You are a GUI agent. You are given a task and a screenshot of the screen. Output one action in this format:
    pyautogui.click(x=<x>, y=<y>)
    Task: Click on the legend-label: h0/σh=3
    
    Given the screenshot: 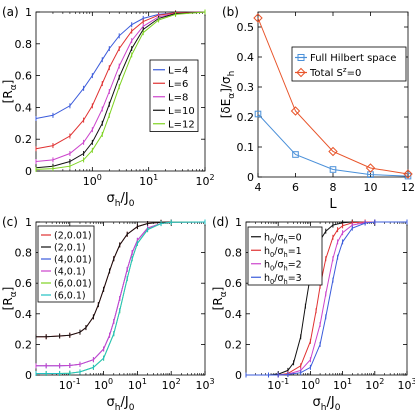 What is the action you would take?
    pyautogui.click(x=283, y=279)
    